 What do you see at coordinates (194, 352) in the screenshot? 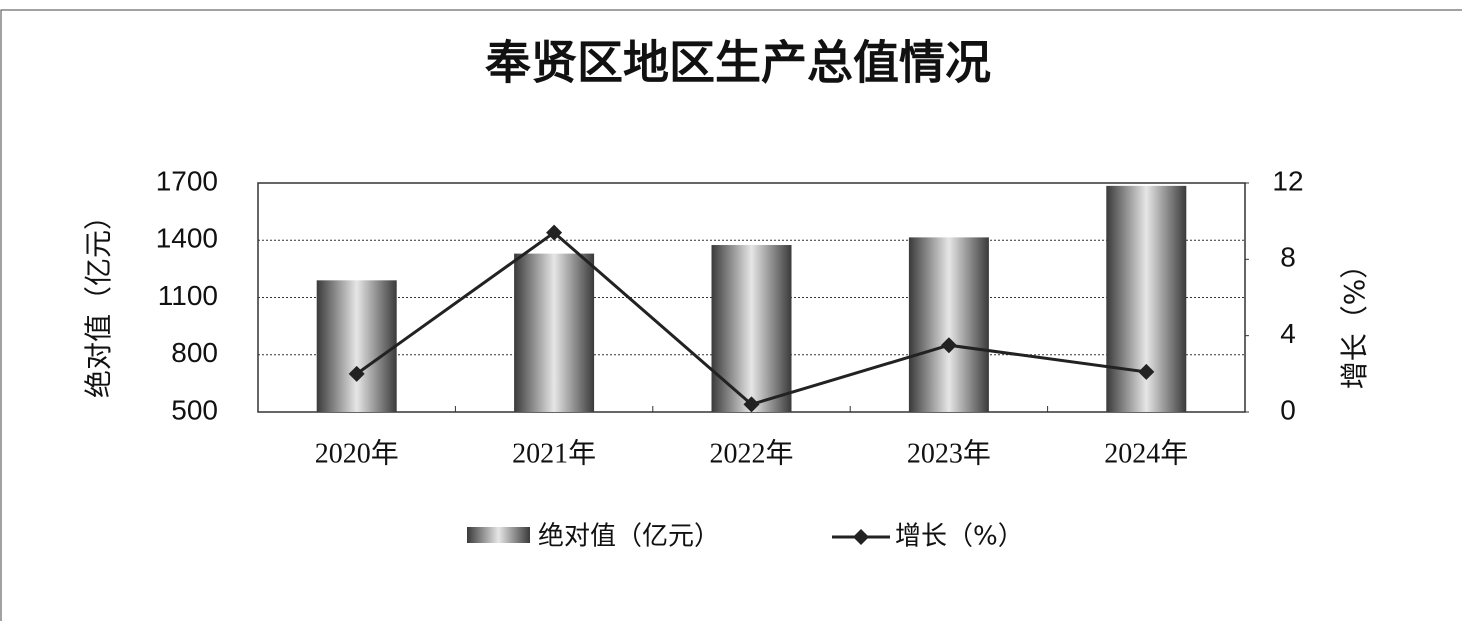
I see `y-tick-label: 800` at bounding box center [194, 352].